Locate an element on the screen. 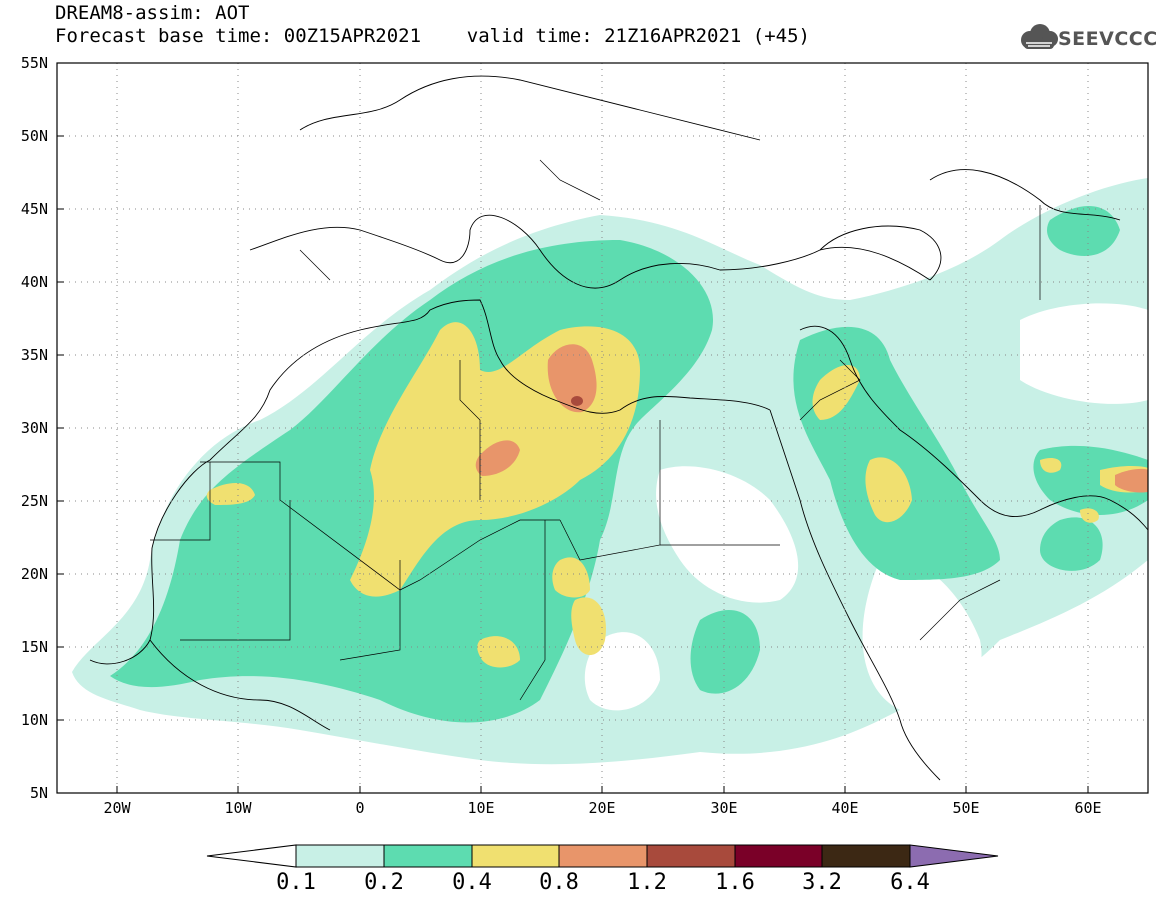 The image size is (1165, 905). lon-label: 0 is located at coordinates (360, 808).